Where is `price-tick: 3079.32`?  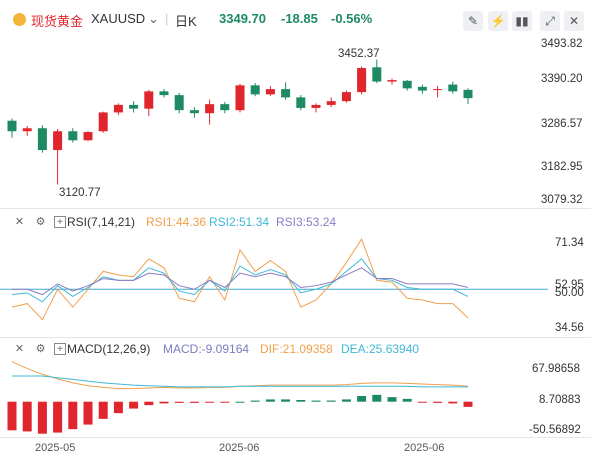 price-tick: 3079.32 is located at coordinates (562, 200).